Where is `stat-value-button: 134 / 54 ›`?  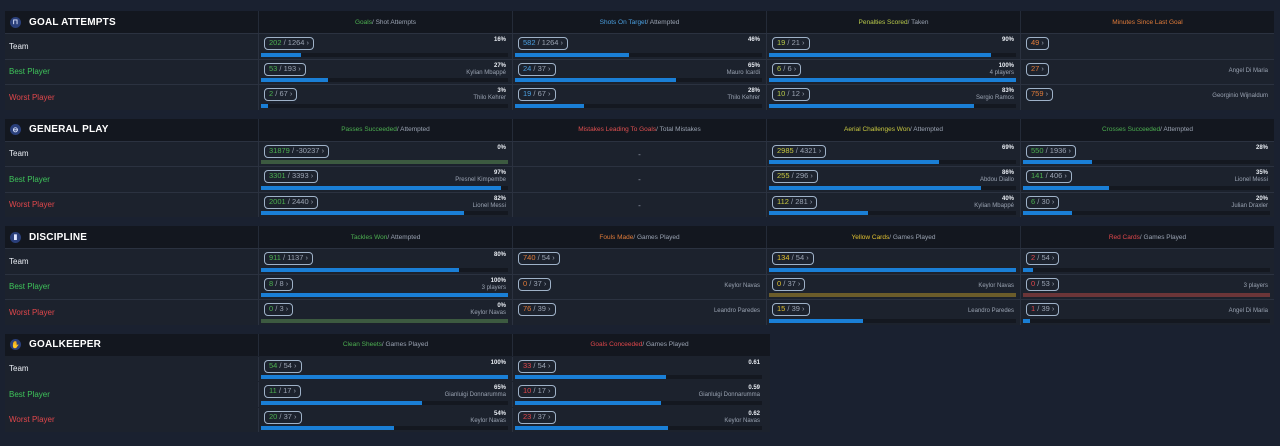 stat-value-button: 134 / 54 › is located at coordinates (793, 258).